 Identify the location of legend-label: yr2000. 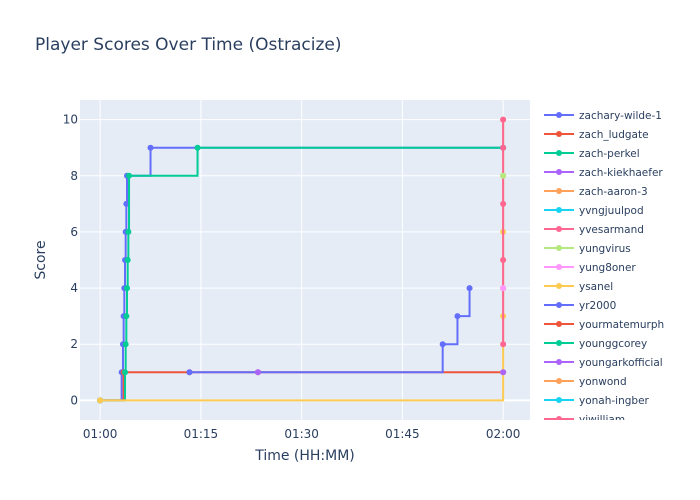
(597, 306).